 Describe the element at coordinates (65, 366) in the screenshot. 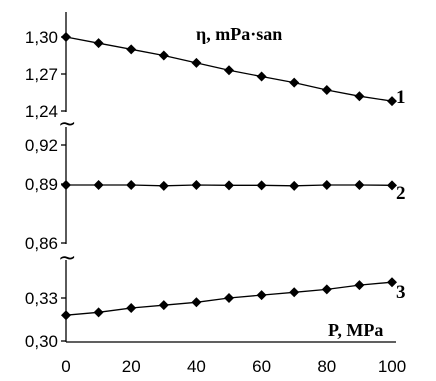

I see `x-tick-label: 0` at that location.